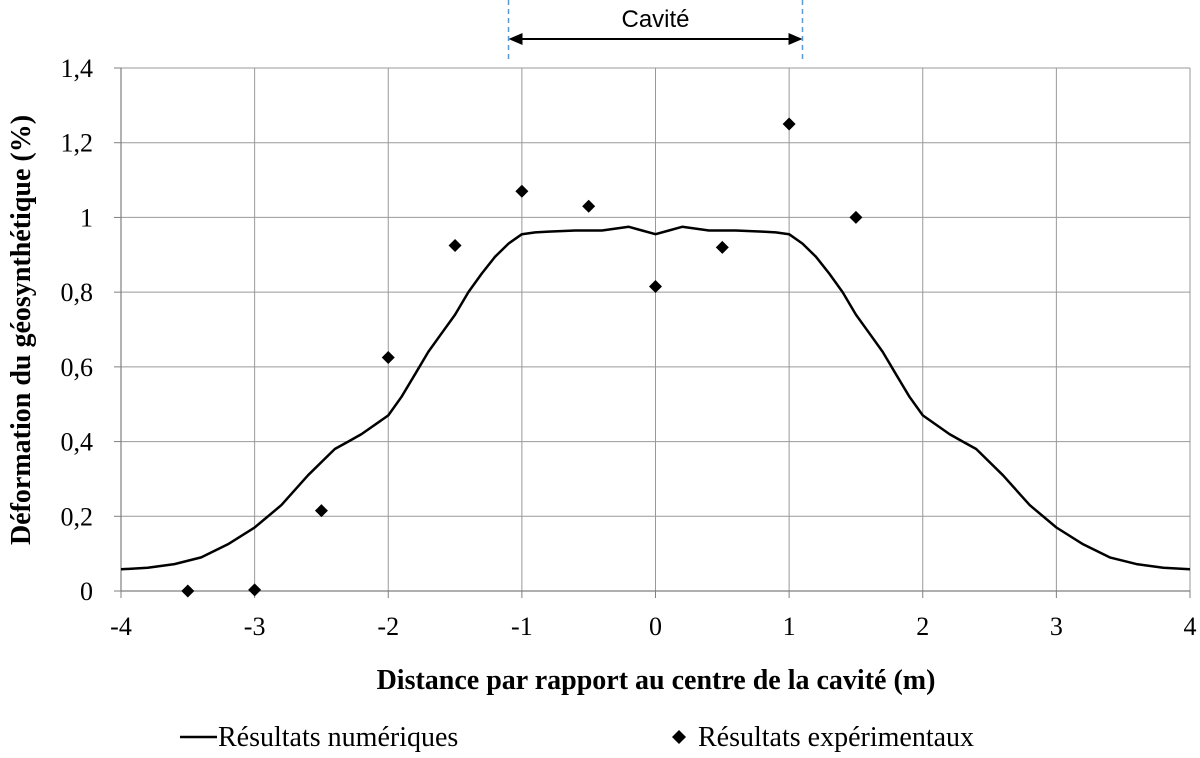 The width and height of the screenshot is (1200, 758). Describe the element at coordinates (86, 591) in the screenshot. I see `y-tick-label: 0` at that location.